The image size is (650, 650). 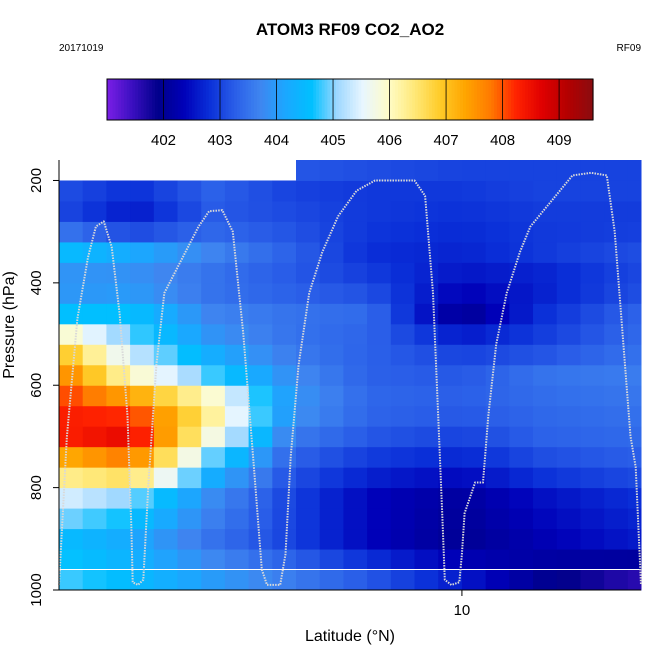 I want to click on colorbar-tick-label: 409, so click(x=559, y=140).